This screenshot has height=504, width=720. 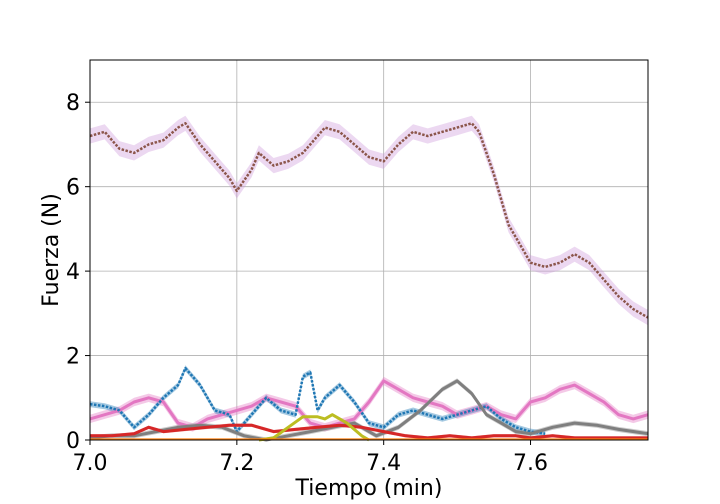 What do you see at coordinates (73, 188) in the screenshot?
I see `y-tick-label: 6` at bounding box center [73, 188].